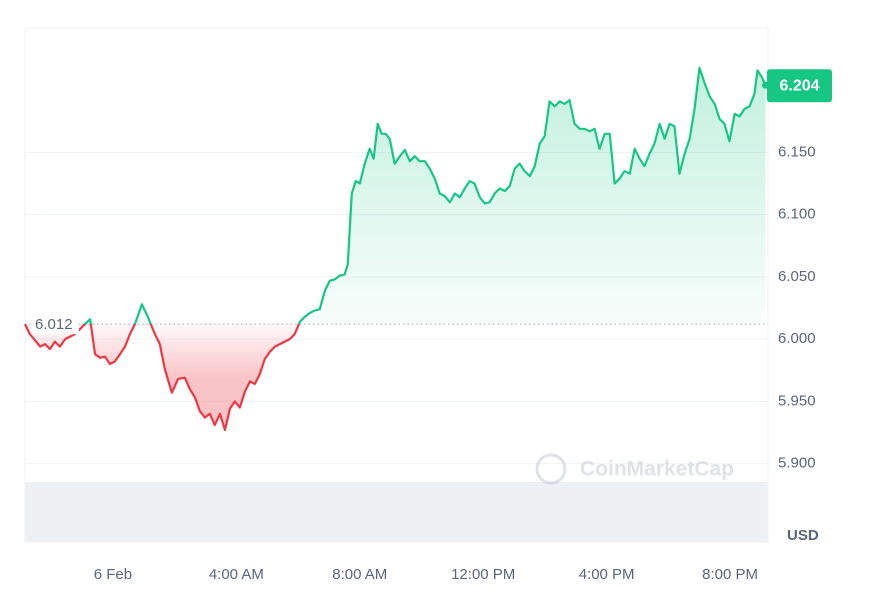  Describe the element at coordinates (483, 574) in the screenshot. I see `x-tick-label: 12:00 PM` at that location.